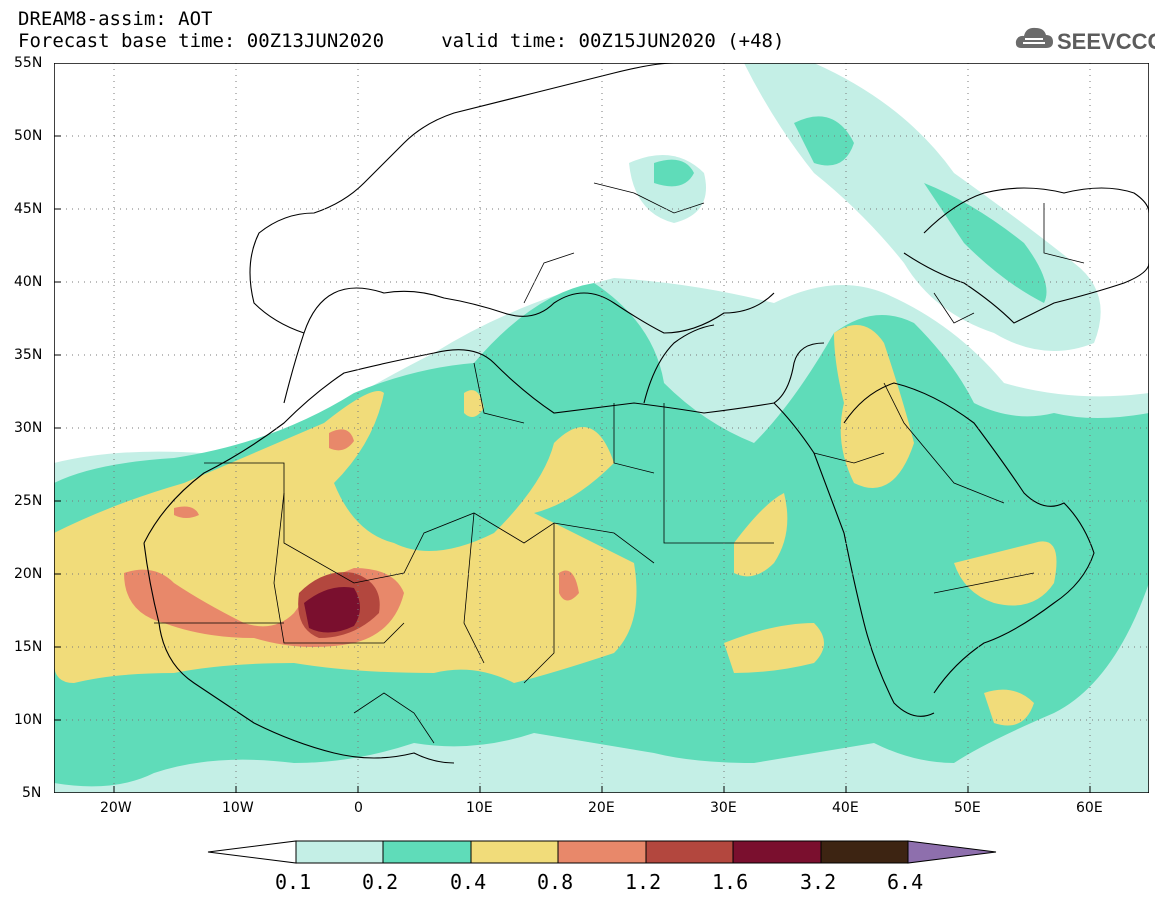 The image size is (1165, 905). I want to click on aot-level-1.6, so click(332, 610).